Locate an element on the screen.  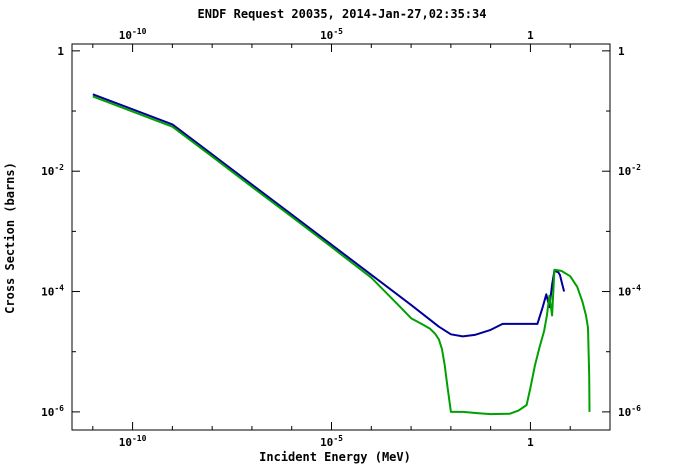
y-tick-label-left: 10⁻⁴ is located at coordinates (52, 291).